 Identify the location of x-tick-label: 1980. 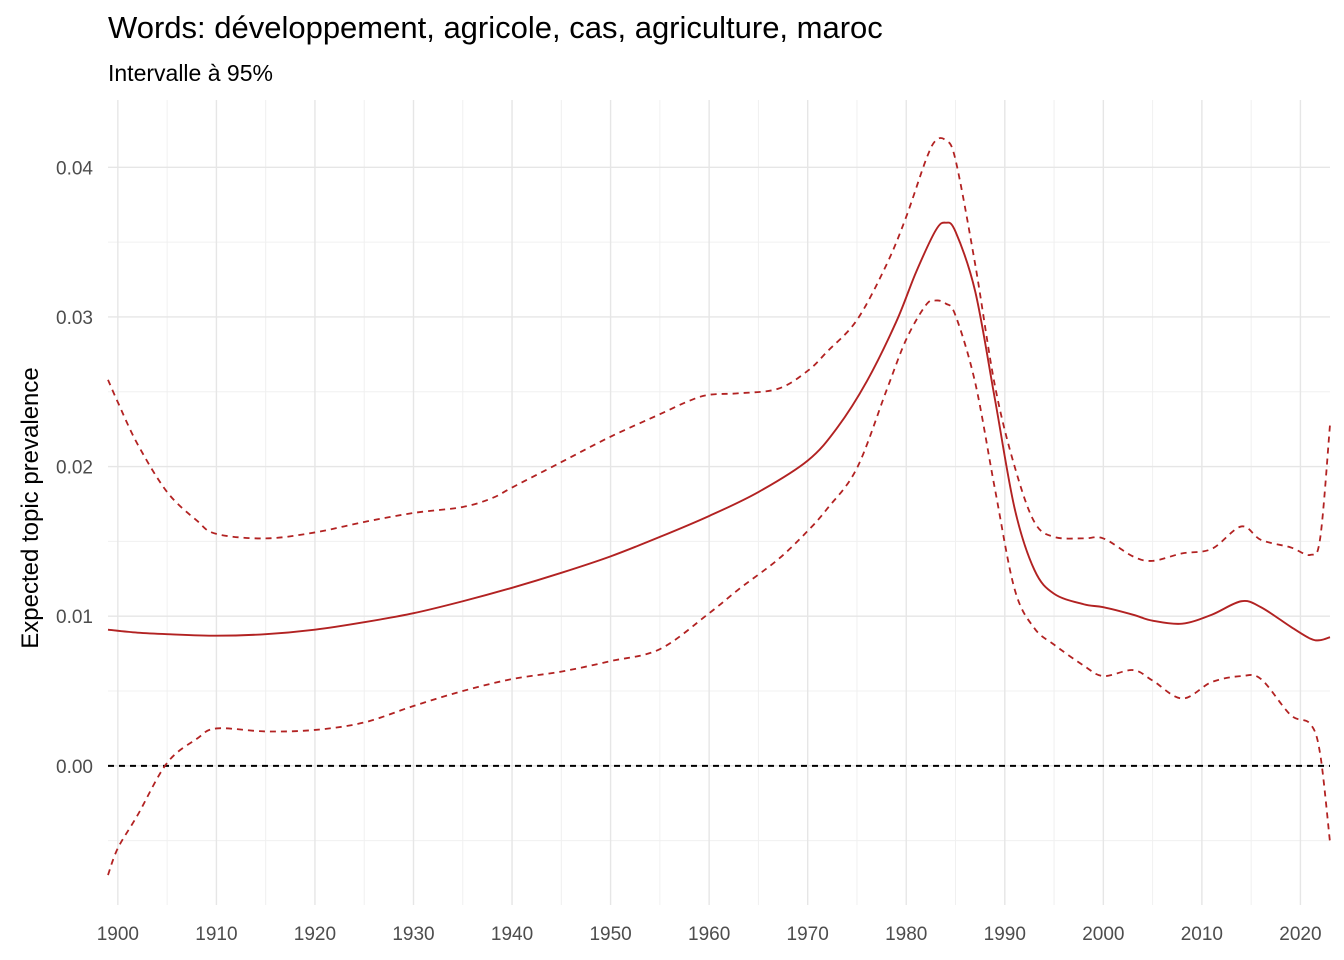
(906, 934).